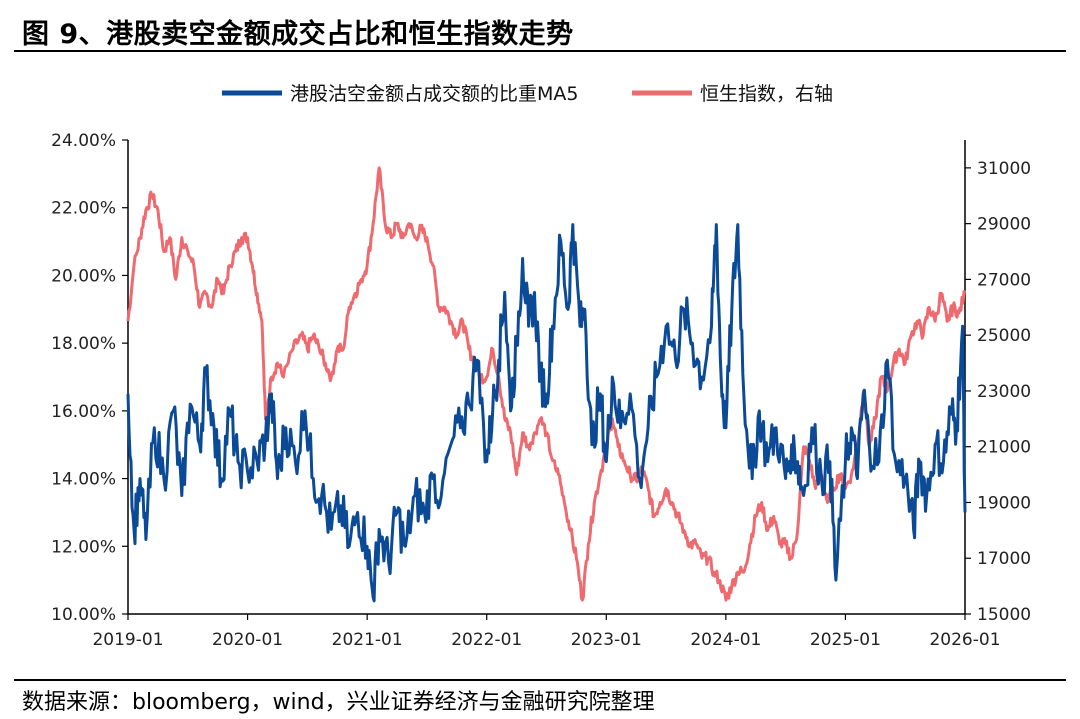  Describe the element at coordinates (83, 547) in the screenshot. I see `left-tick-label: 12.00%` at that location.